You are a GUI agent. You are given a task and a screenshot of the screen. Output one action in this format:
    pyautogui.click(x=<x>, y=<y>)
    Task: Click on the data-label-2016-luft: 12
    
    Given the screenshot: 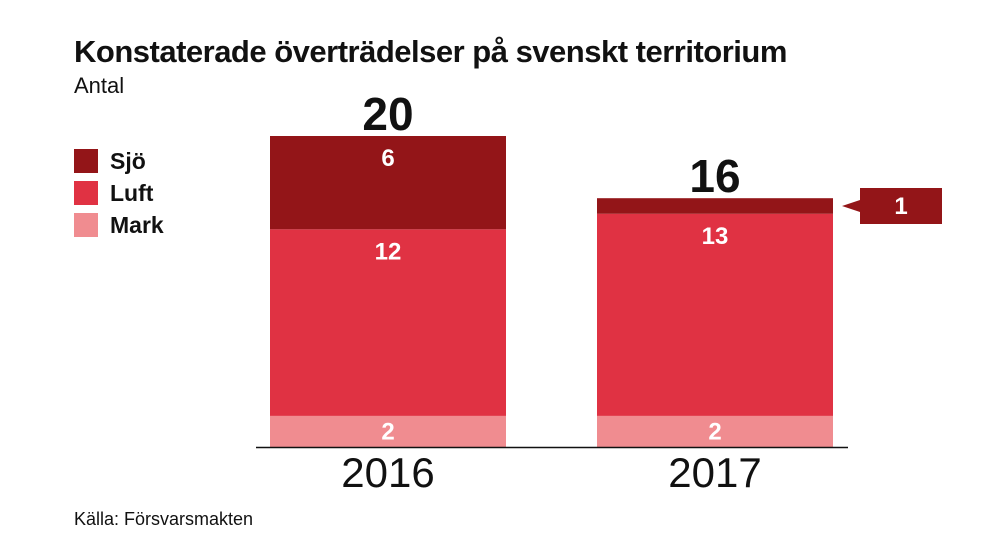 What is the action you would take?
    pyautogui.click(x=388, y=251)
    